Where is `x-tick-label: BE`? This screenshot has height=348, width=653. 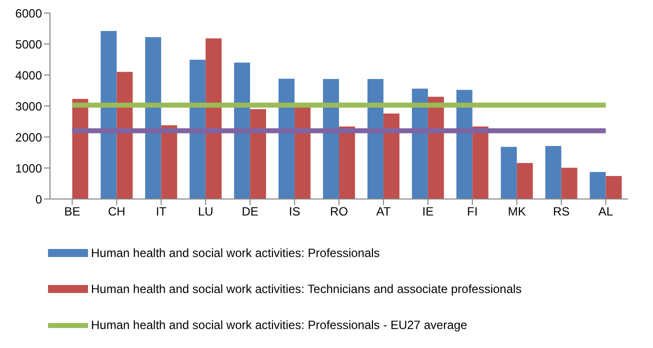 x-tick-label: BE is located at coordinates (72, 211).